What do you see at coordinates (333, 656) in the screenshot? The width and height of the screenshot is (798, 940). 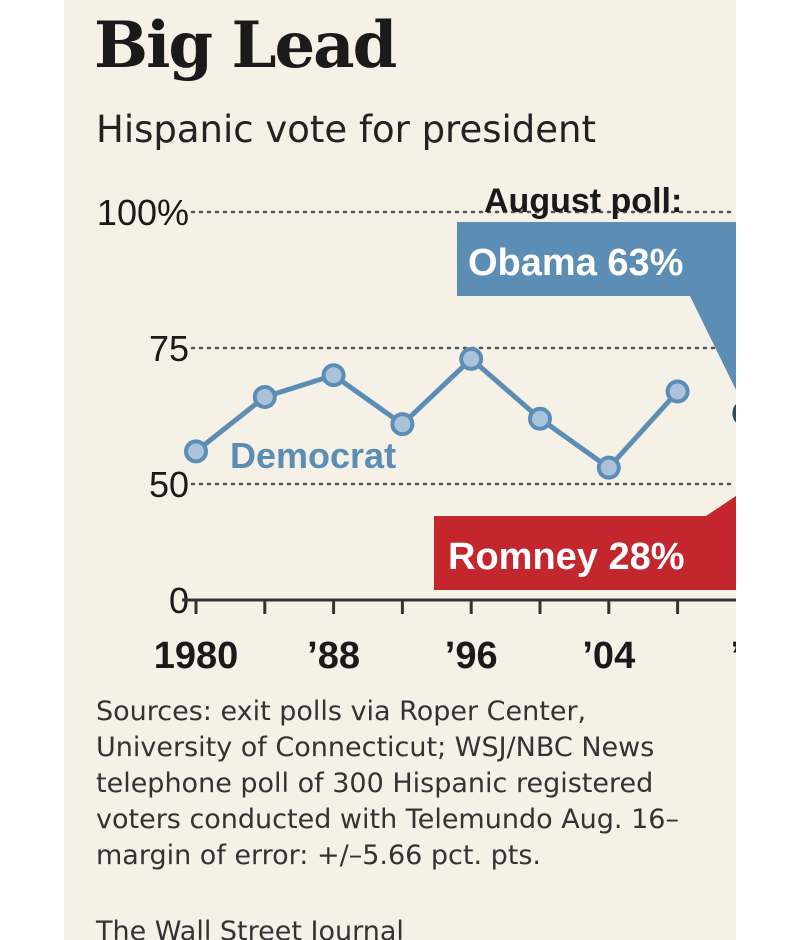 I see `x-tick-label: ’88` at bounding box center [333, 656].